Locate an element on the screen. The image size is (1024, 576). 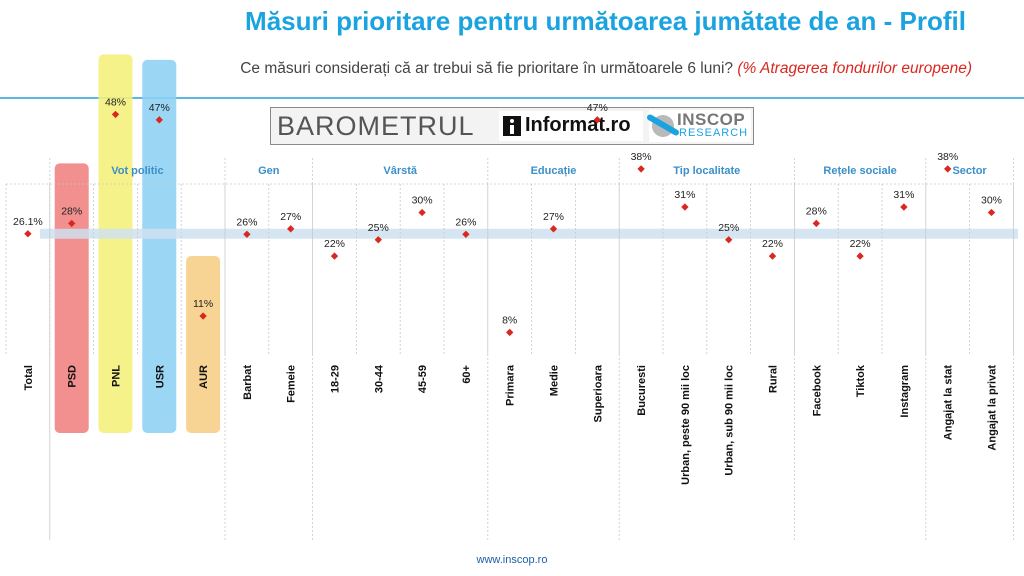
group-label: Educație is located at coordinates (554, 171).